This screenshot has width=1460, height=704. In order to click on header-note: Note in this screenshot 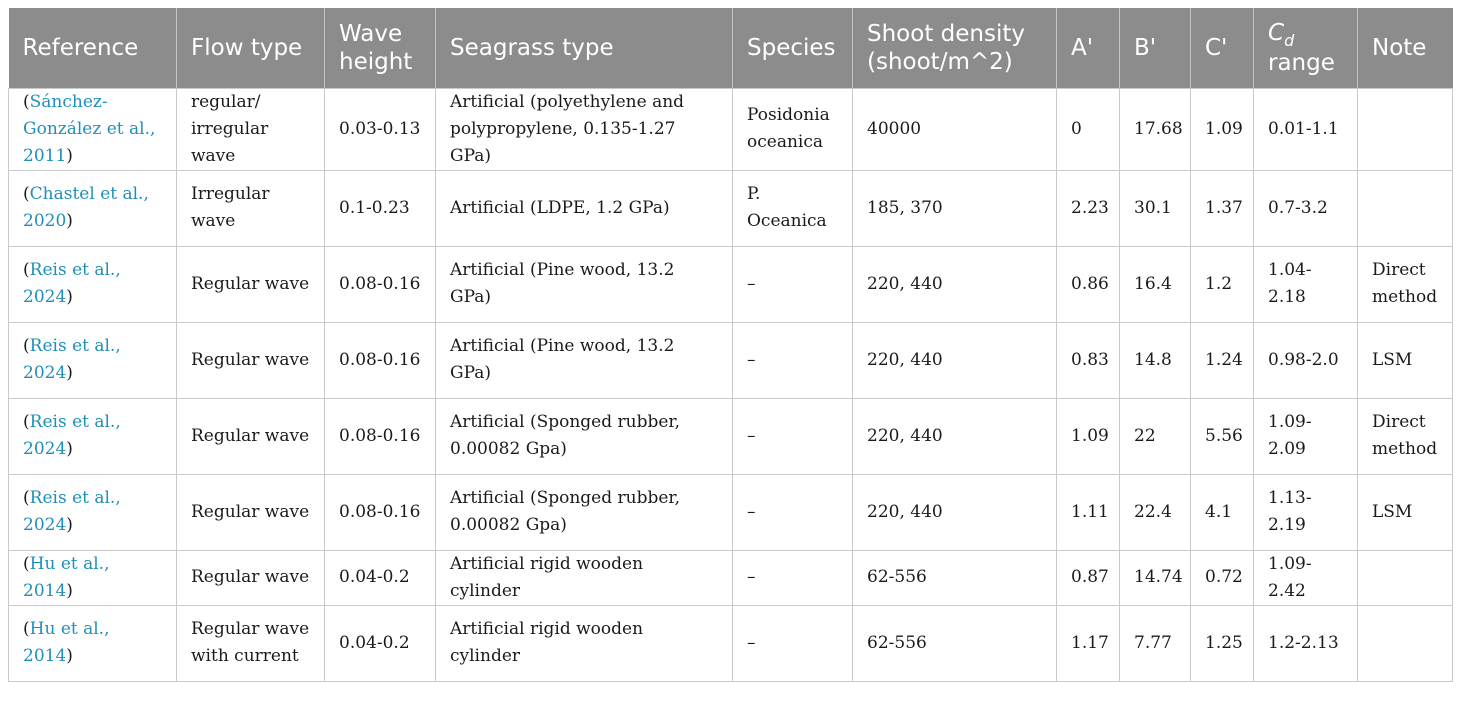, I will do `click(1405, 48)`.